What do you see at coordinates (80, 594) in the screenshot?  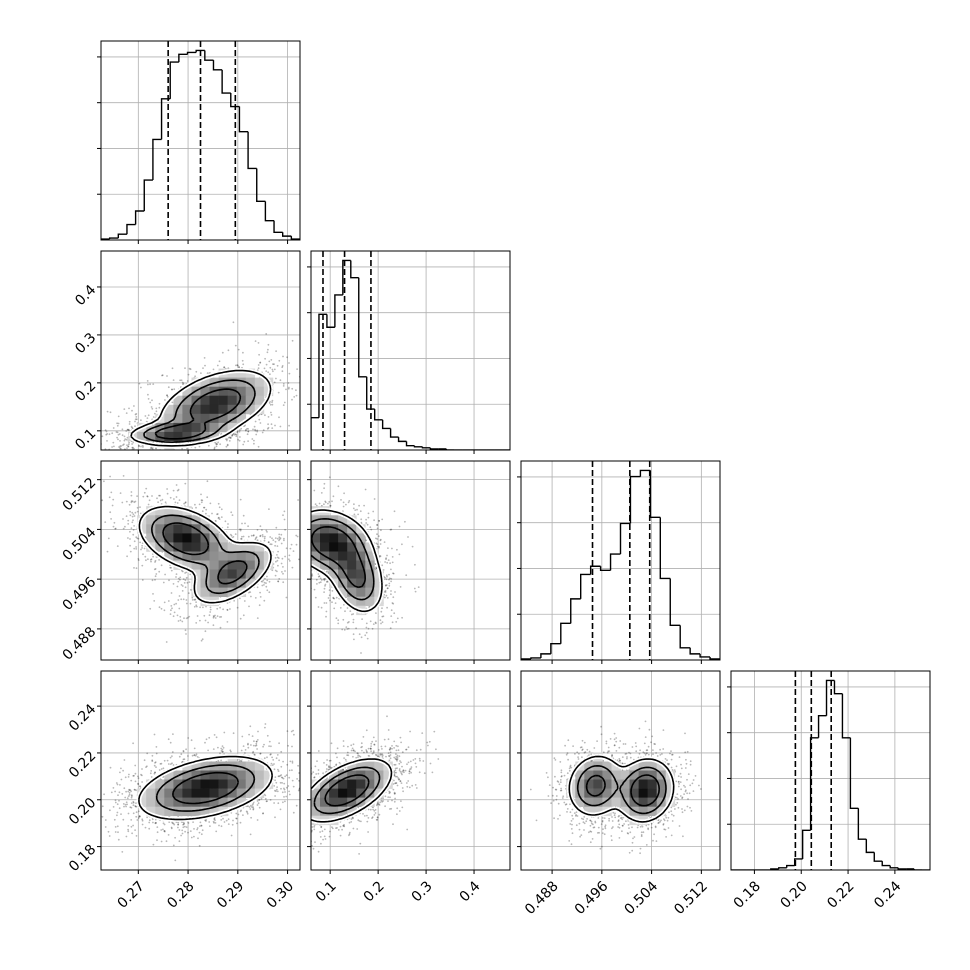 I see `y-tick-label: 0.496` at bounding box center [80, 594].